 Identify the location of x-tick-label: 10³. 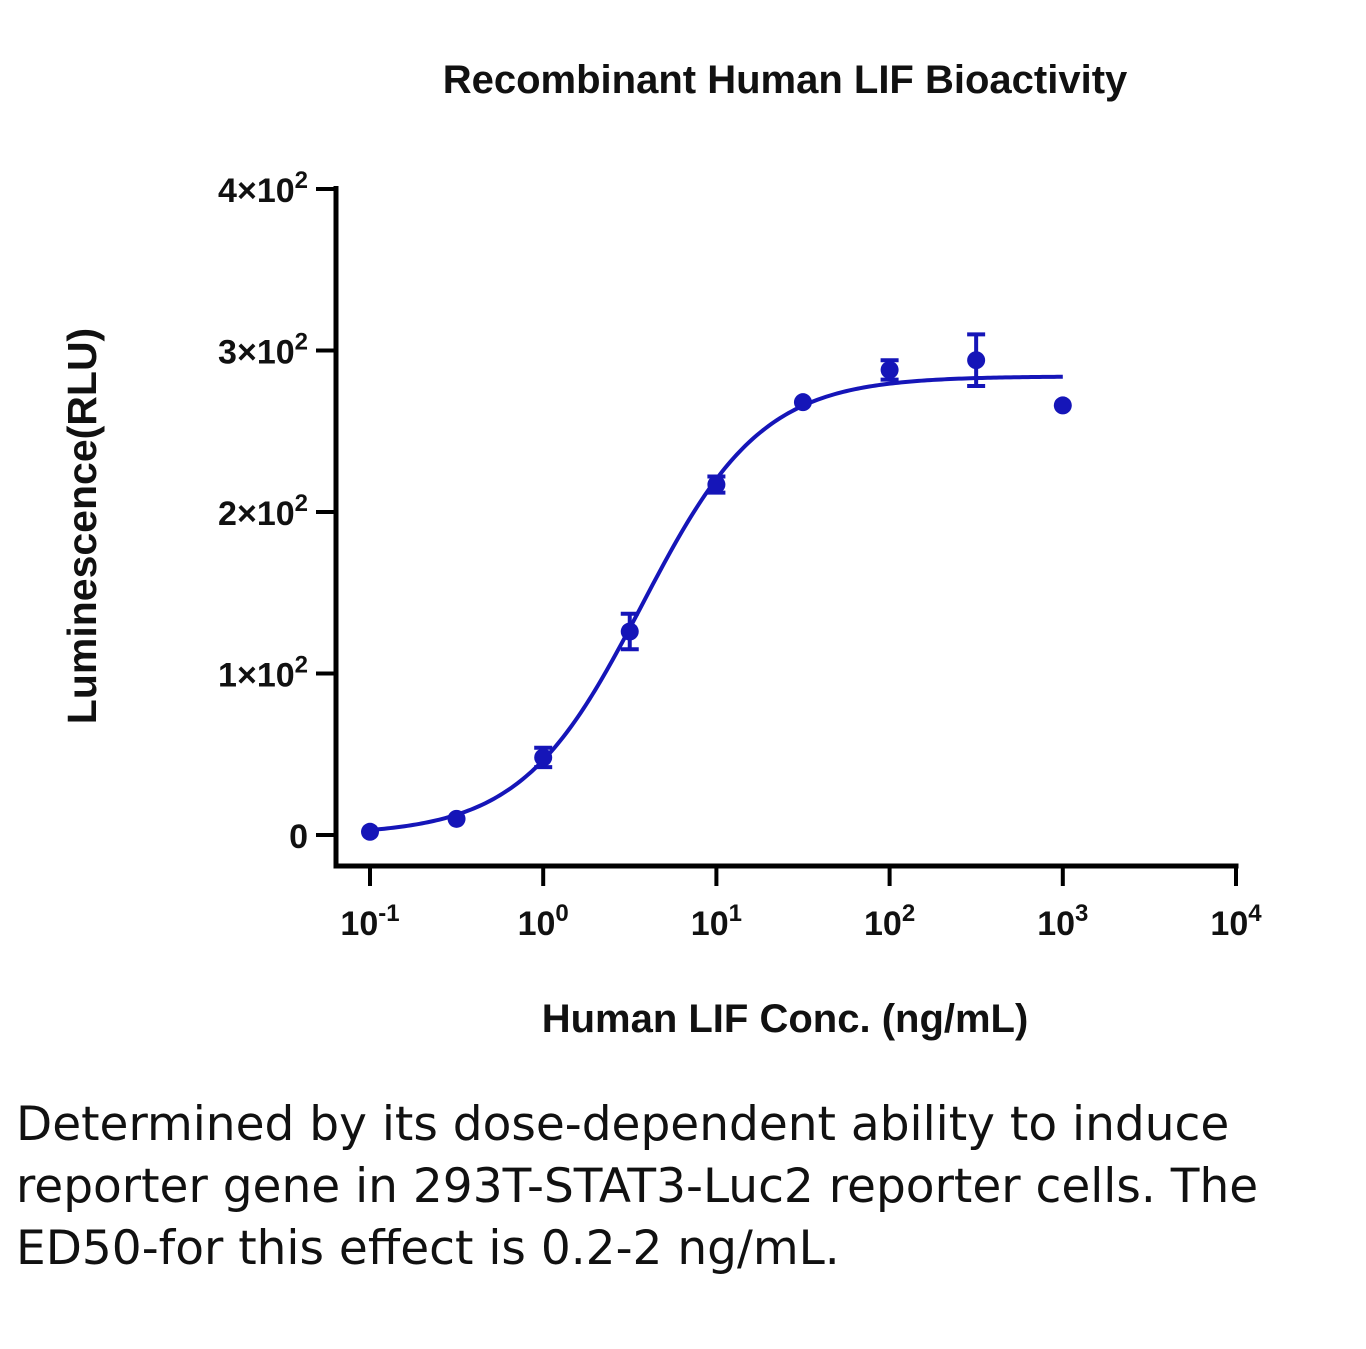
(1062, 921).